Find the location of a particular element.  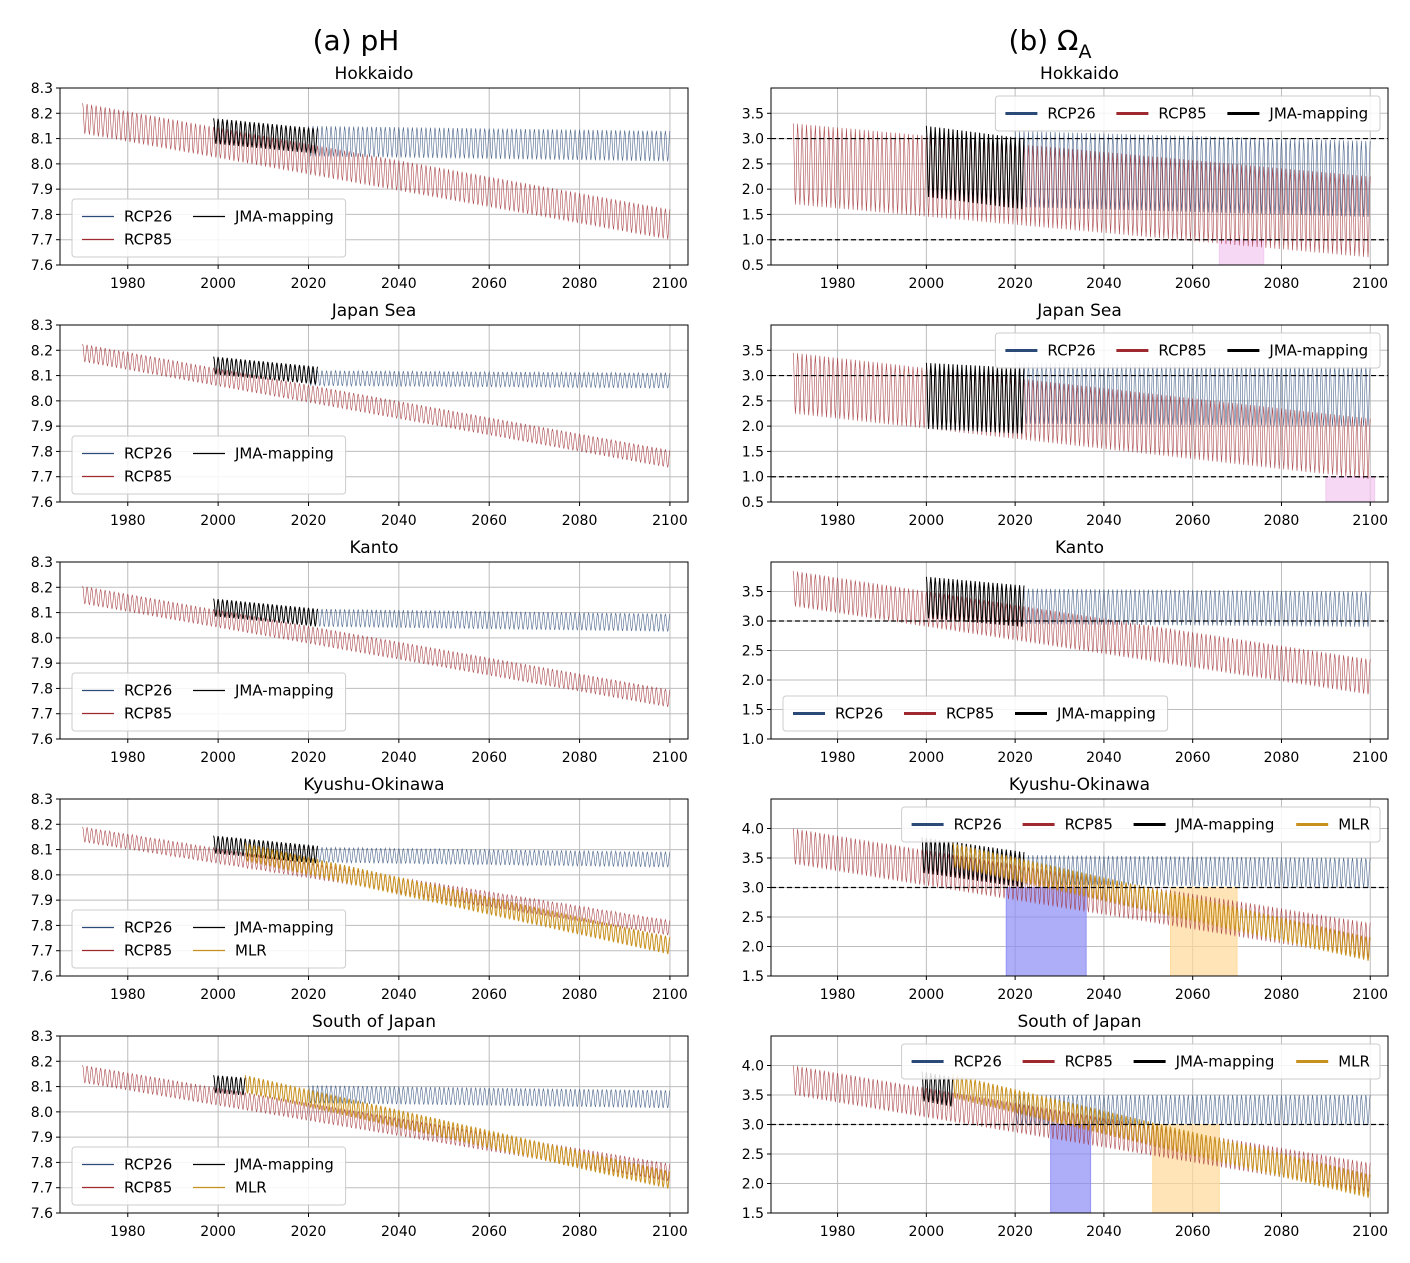

y-tick-label: 1.5 is located at coordinates (753, 977).